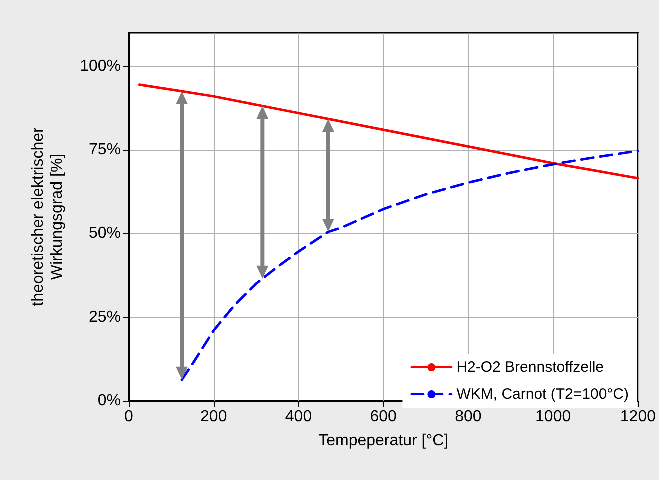  Describe the element at coordinates (554, 417) in the screenshot. I see `x-tick-label: 1000` at that location.